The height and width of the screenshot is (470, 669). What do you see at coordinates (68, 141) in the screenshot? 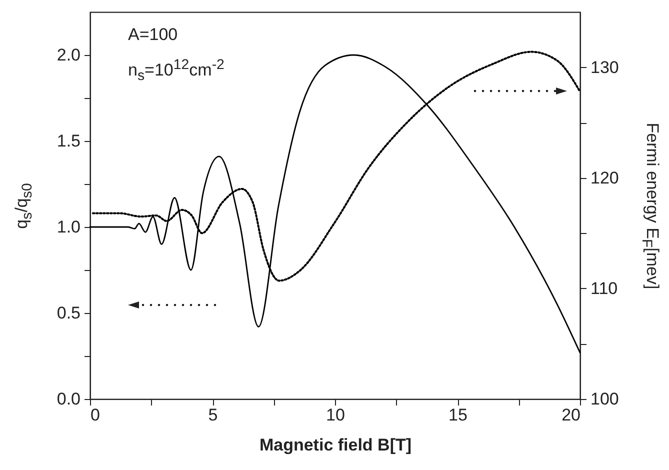
I see `y-tick-label: 1.5` at bounding box center [68, 141].